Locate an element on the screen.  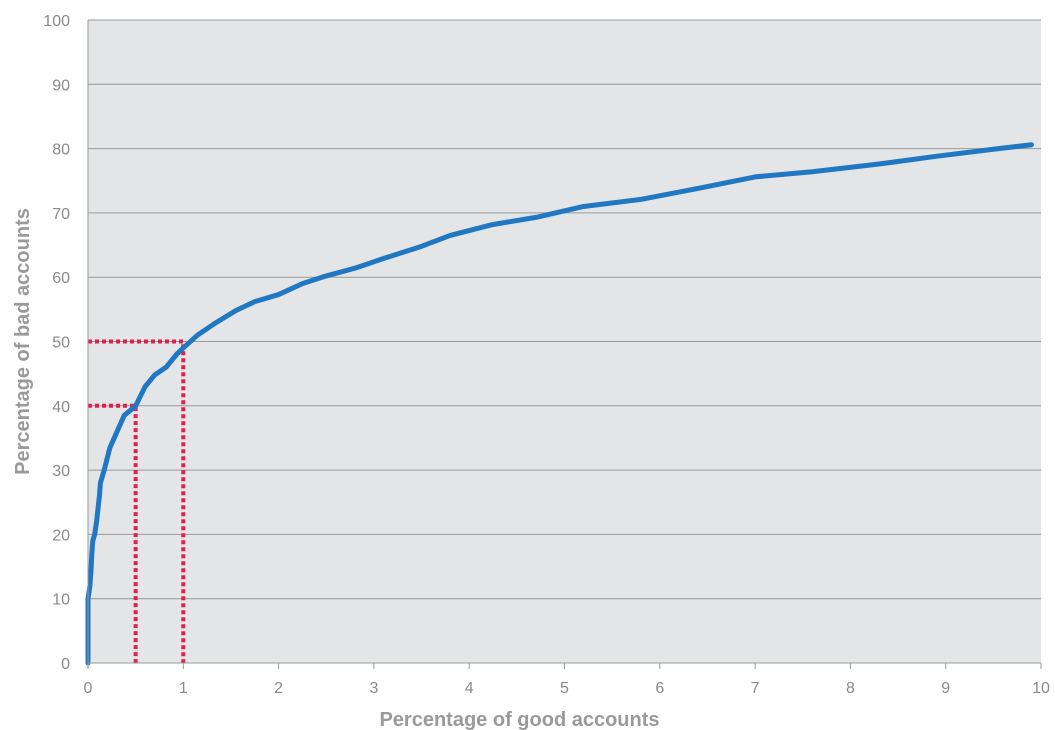
y-axis-title: Percentage of bad accounts is located at coordinates (23, 341).